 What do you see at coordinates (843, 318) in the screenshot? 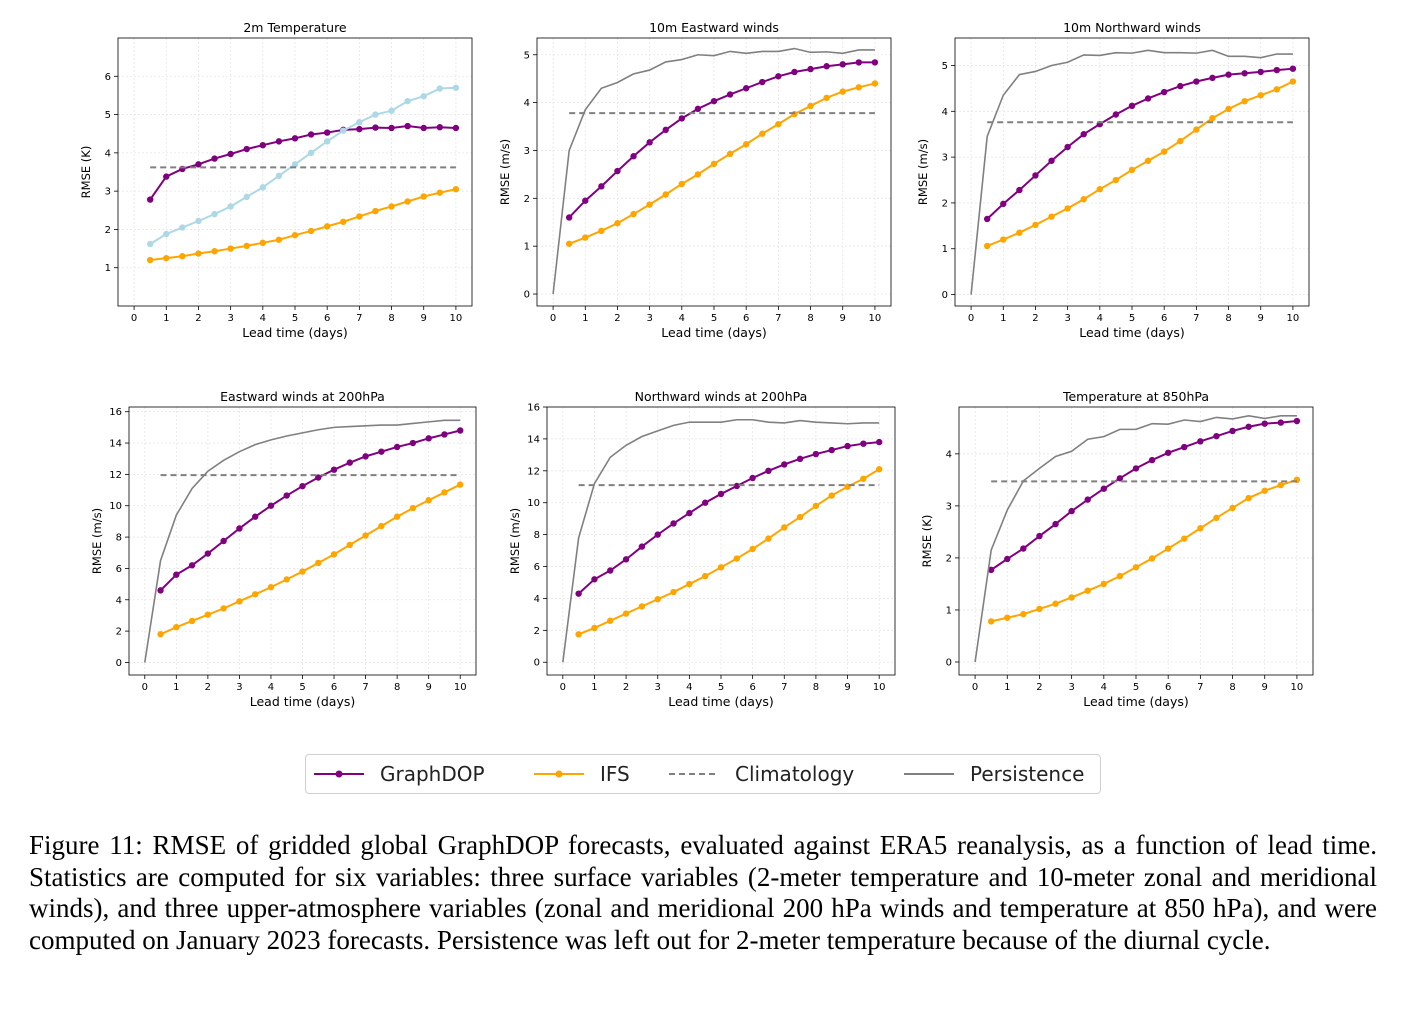
I see `x-tick-label: 9` at bounding box center [843, 318].